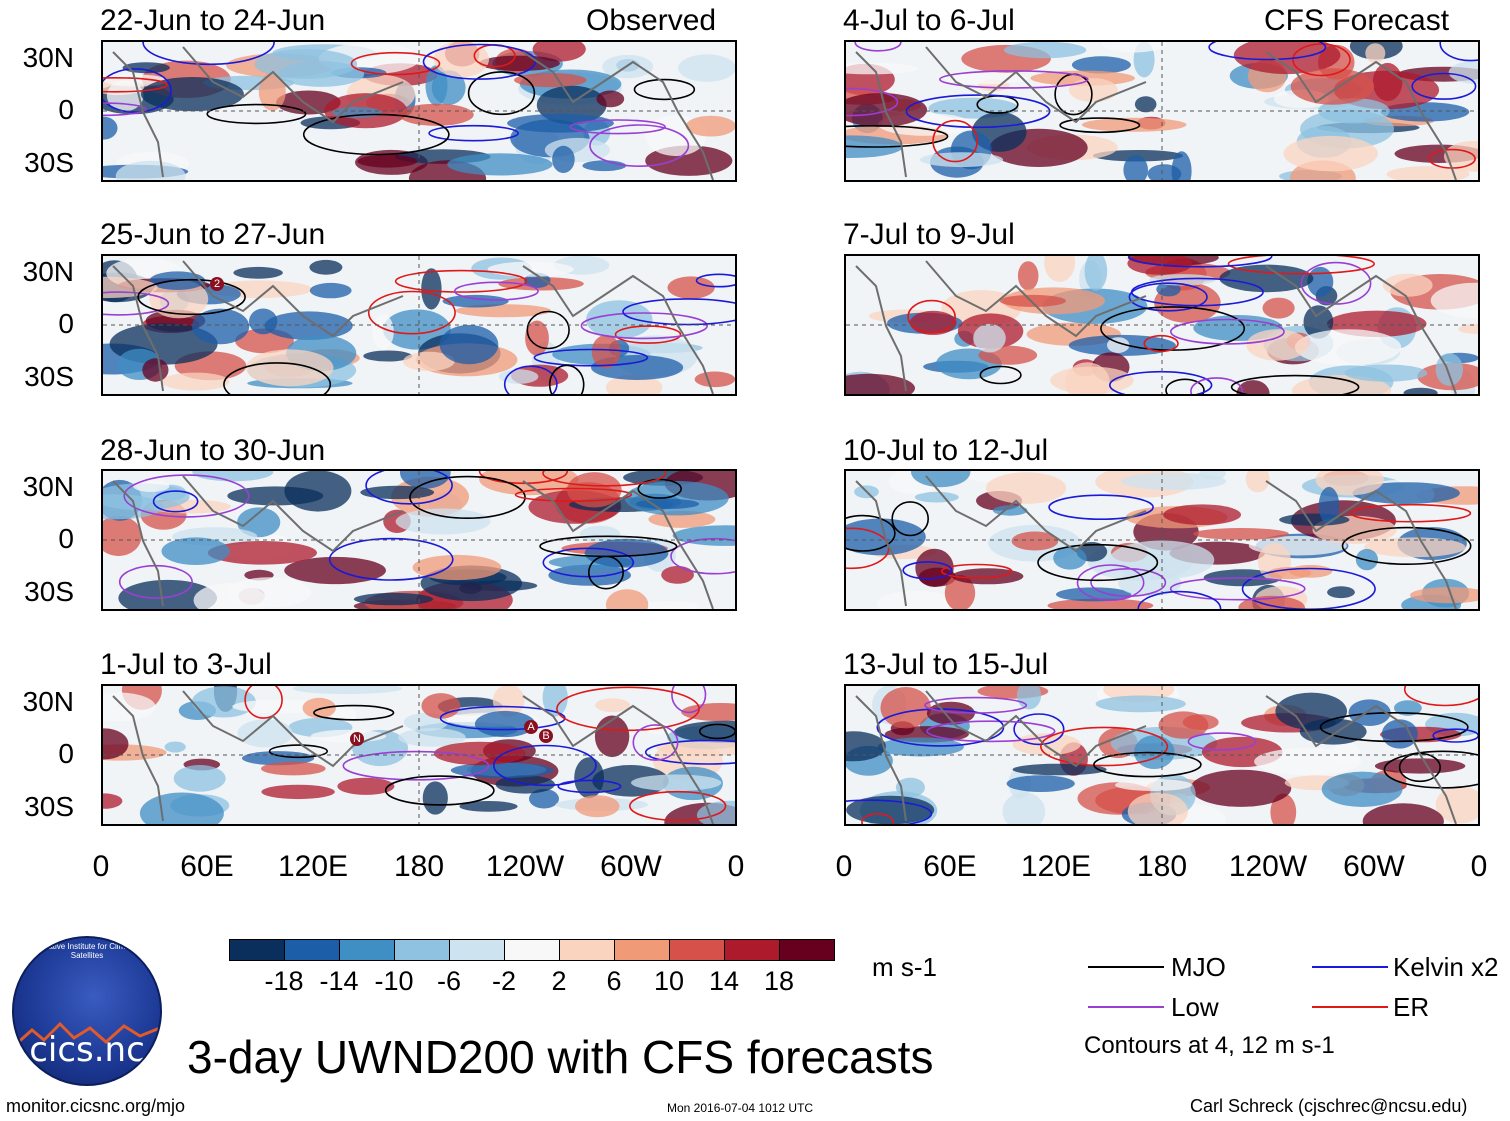 The width and height of the screenshot is (1510, 1121). I want to click on x-axis-label: 120E, so click(313, 866).